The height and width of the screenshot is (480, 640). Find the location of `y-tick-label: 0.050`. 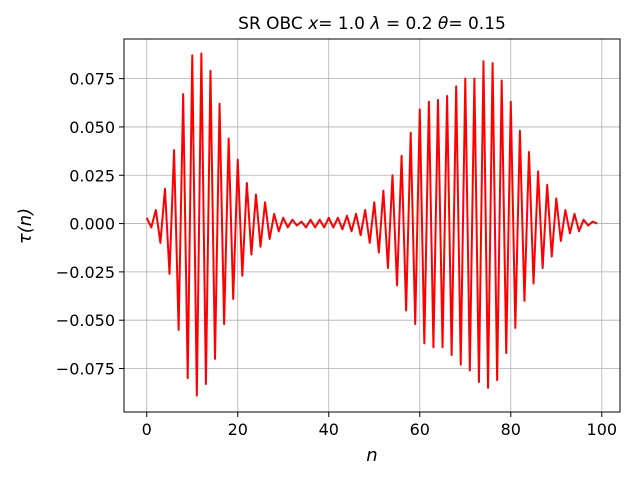

y-tick-label: 0.050 is located at coordinates (92, 127).